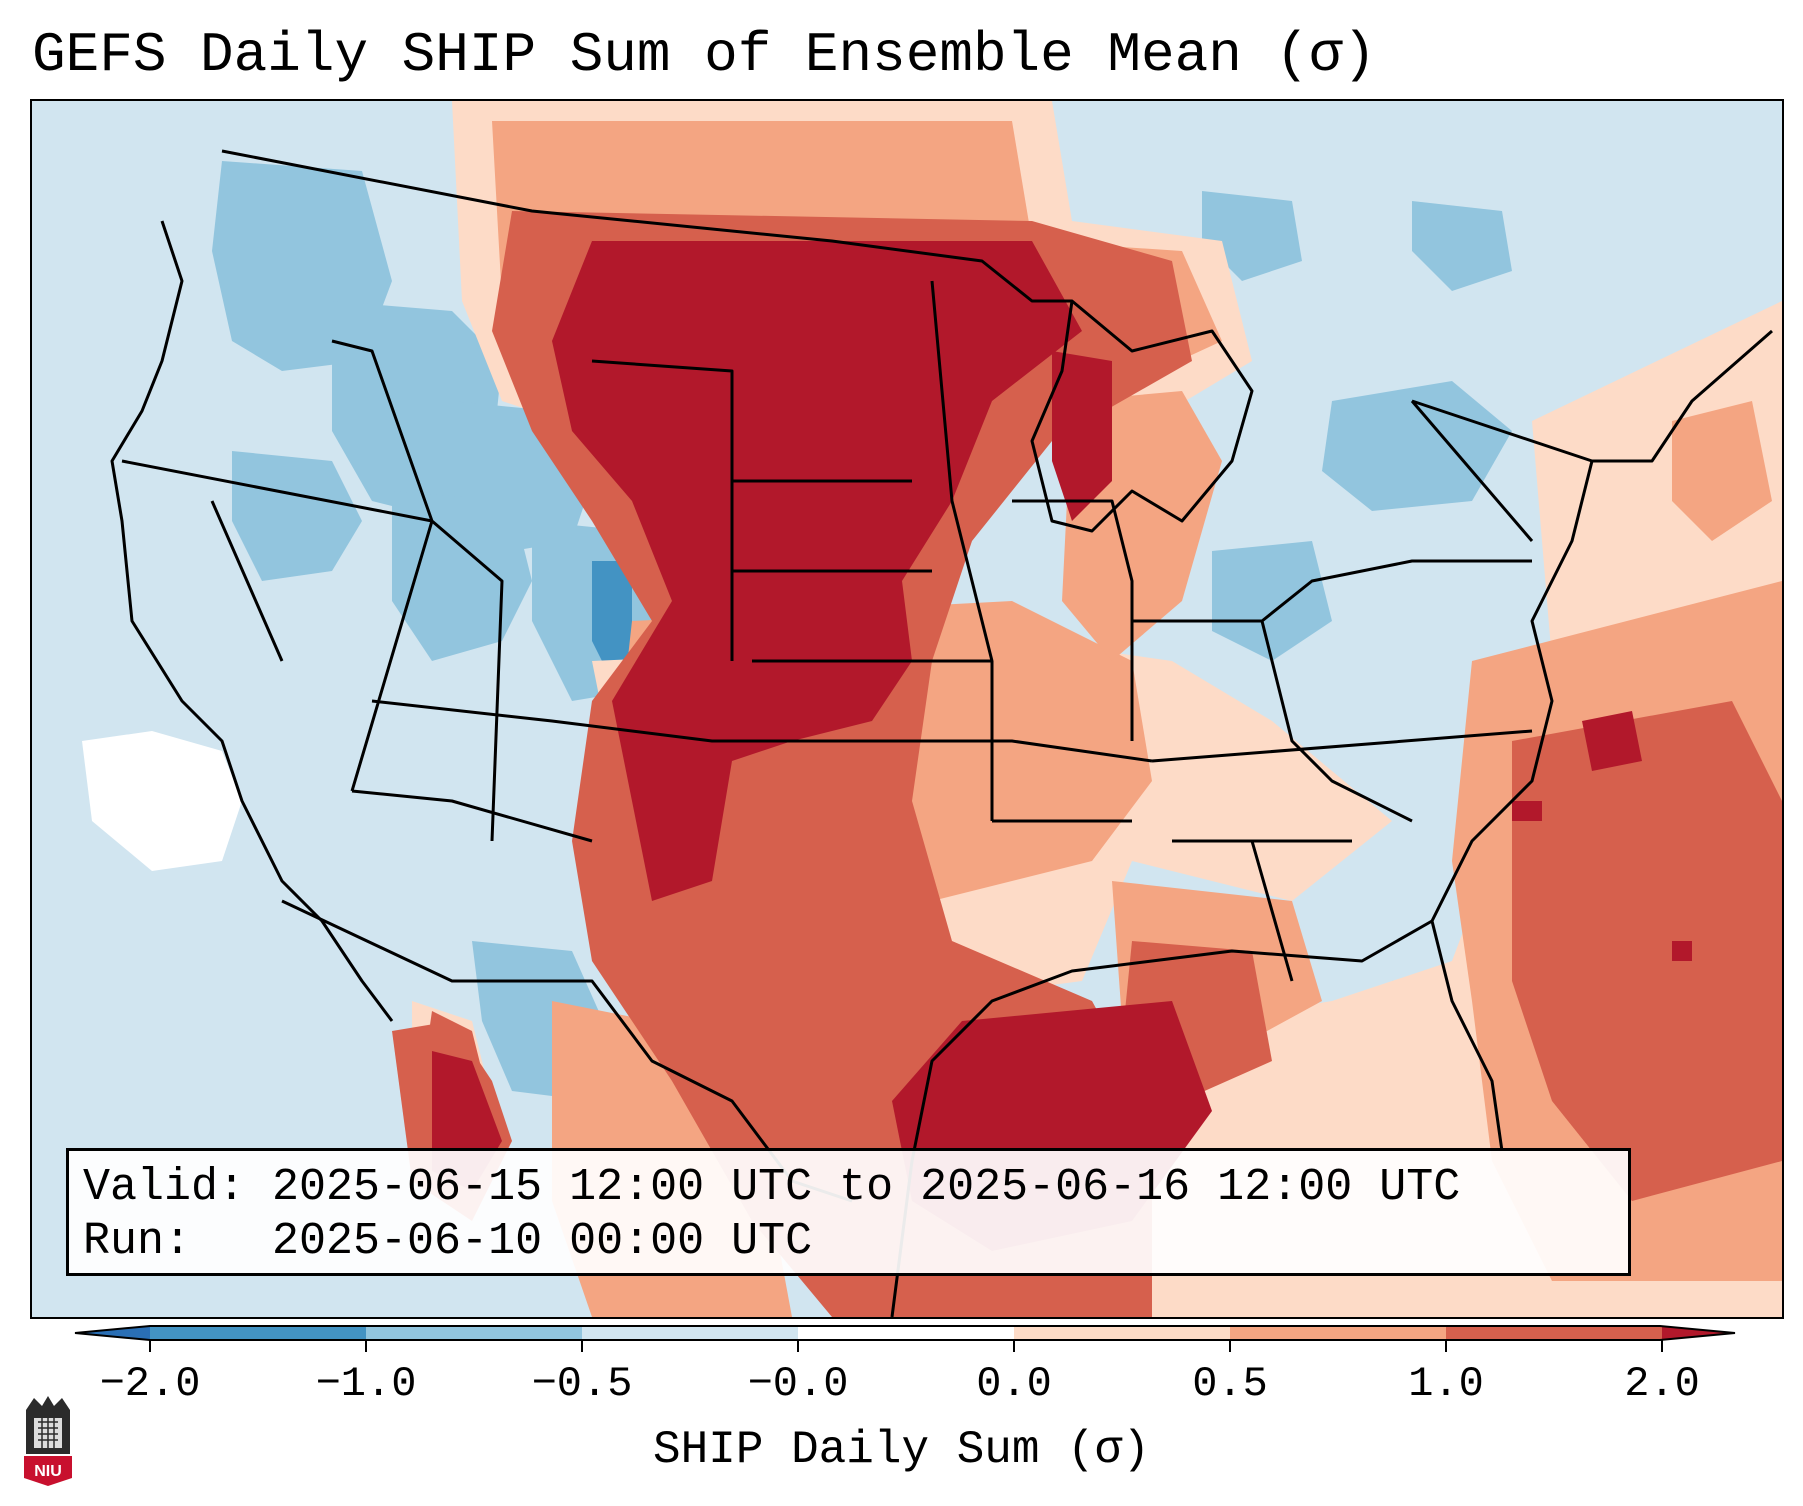  Describe the element at coordinates (1230, 1384) in the screenshot. I see `colorbar-tick-label: 0.5` at that location.